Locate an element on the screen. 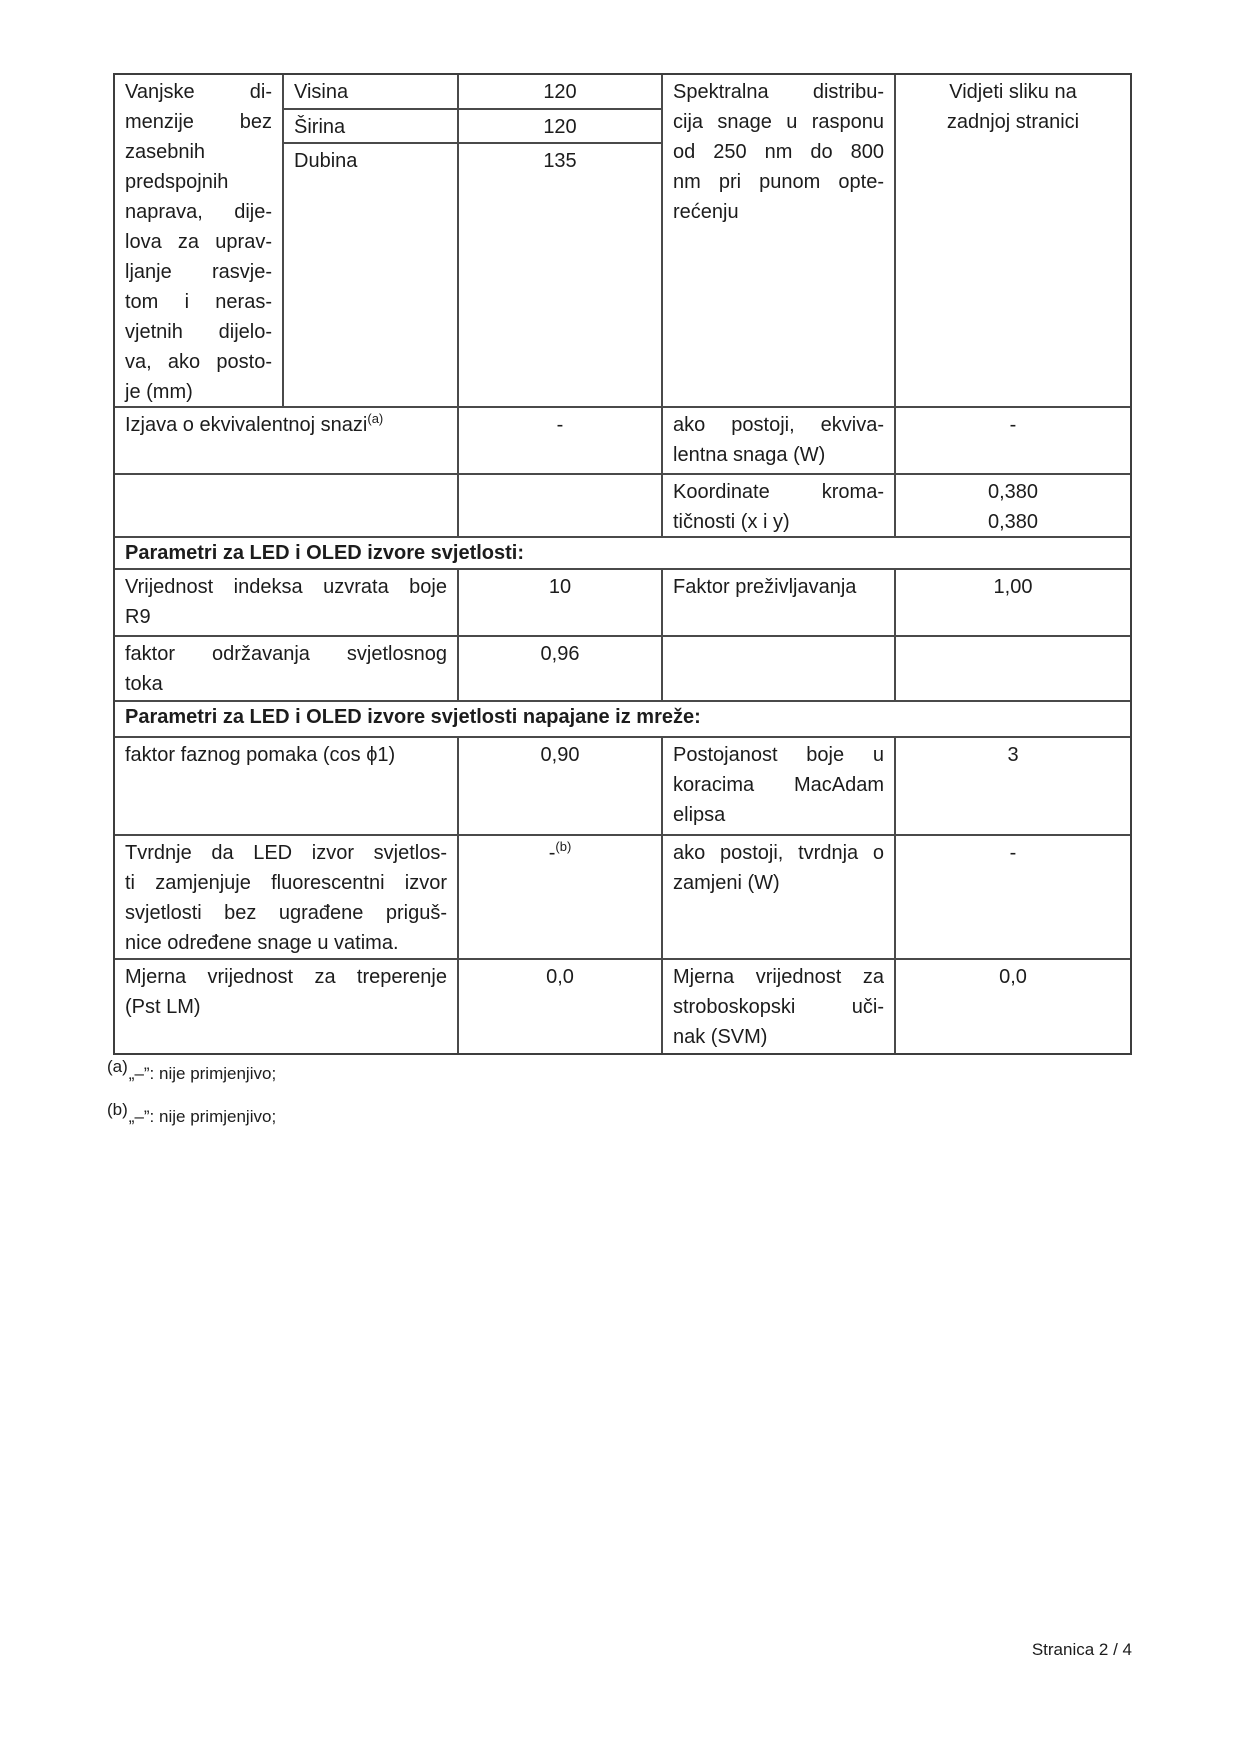 Image resolution: width=1241 pixels, height=1754 pixels. cell-equivalent-power-right-label: ako postoji, ekviva-lentna snaga (W) is located at coordinates (779, 441).